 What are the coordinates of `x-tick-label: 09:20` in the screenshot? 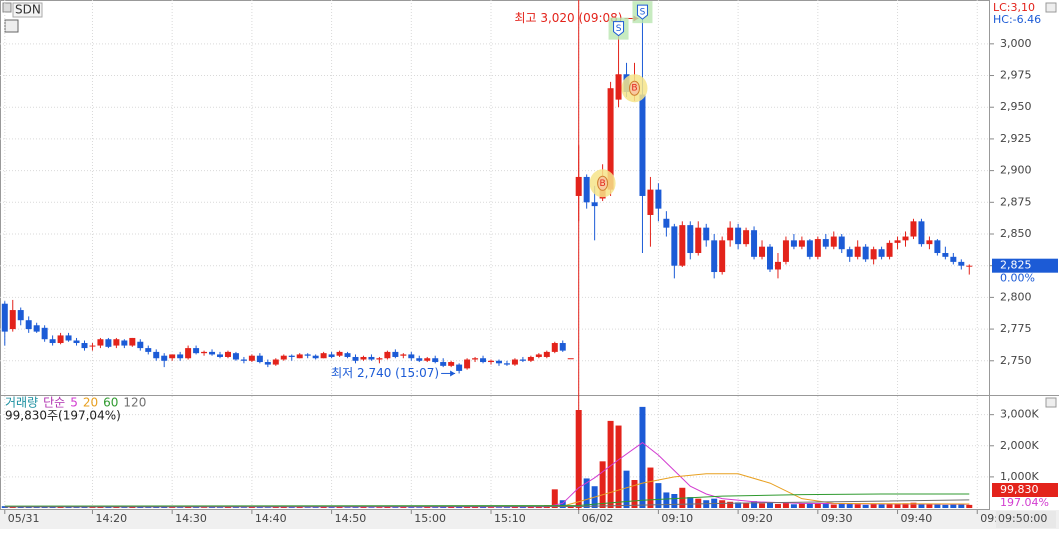 It's located at (757, 518).